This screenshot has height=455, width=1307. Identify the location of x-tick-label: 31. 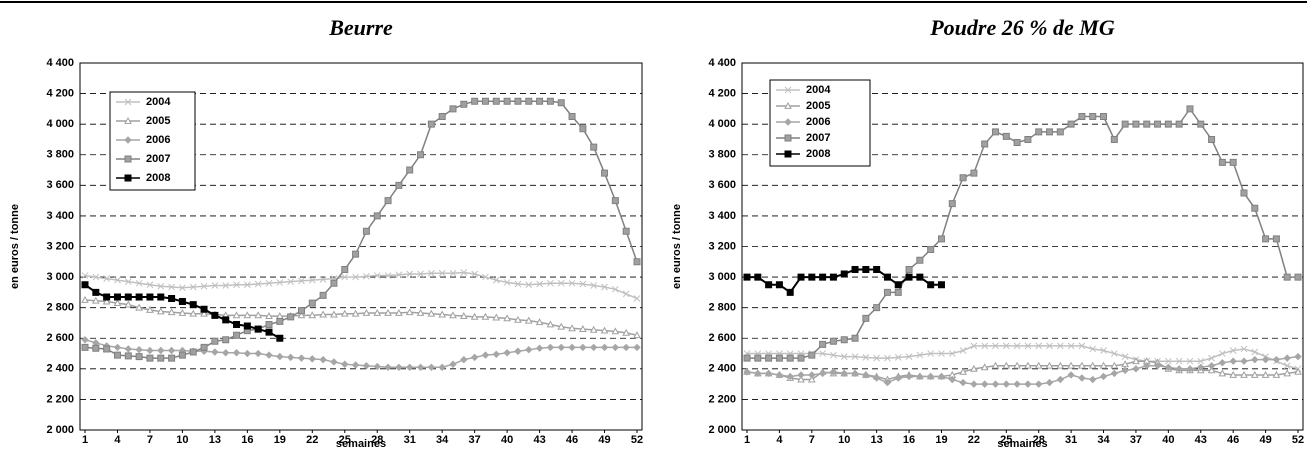
(1071, 440).